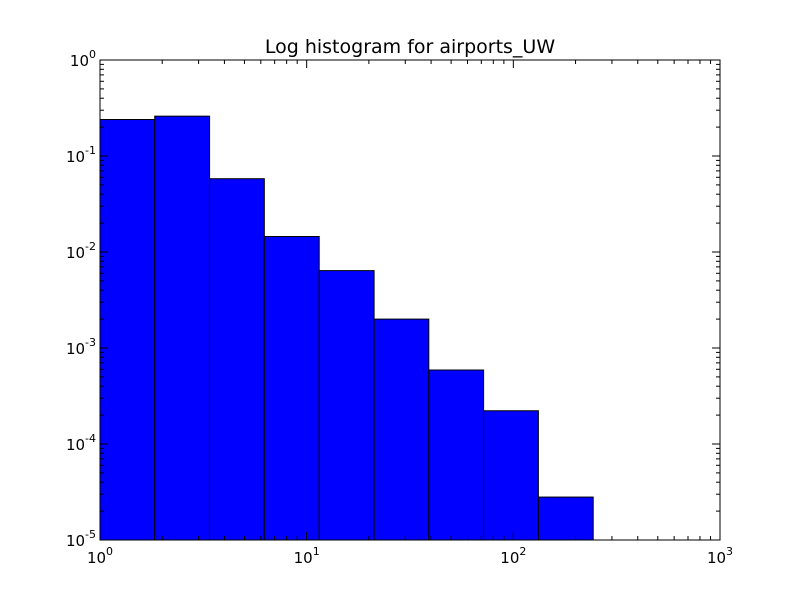 The width and height of the screenshot is (800, 600). Describe the element at coordinates (81, 347) in the screenshot. I see `y-tick-label: 10⁻³` at that location.